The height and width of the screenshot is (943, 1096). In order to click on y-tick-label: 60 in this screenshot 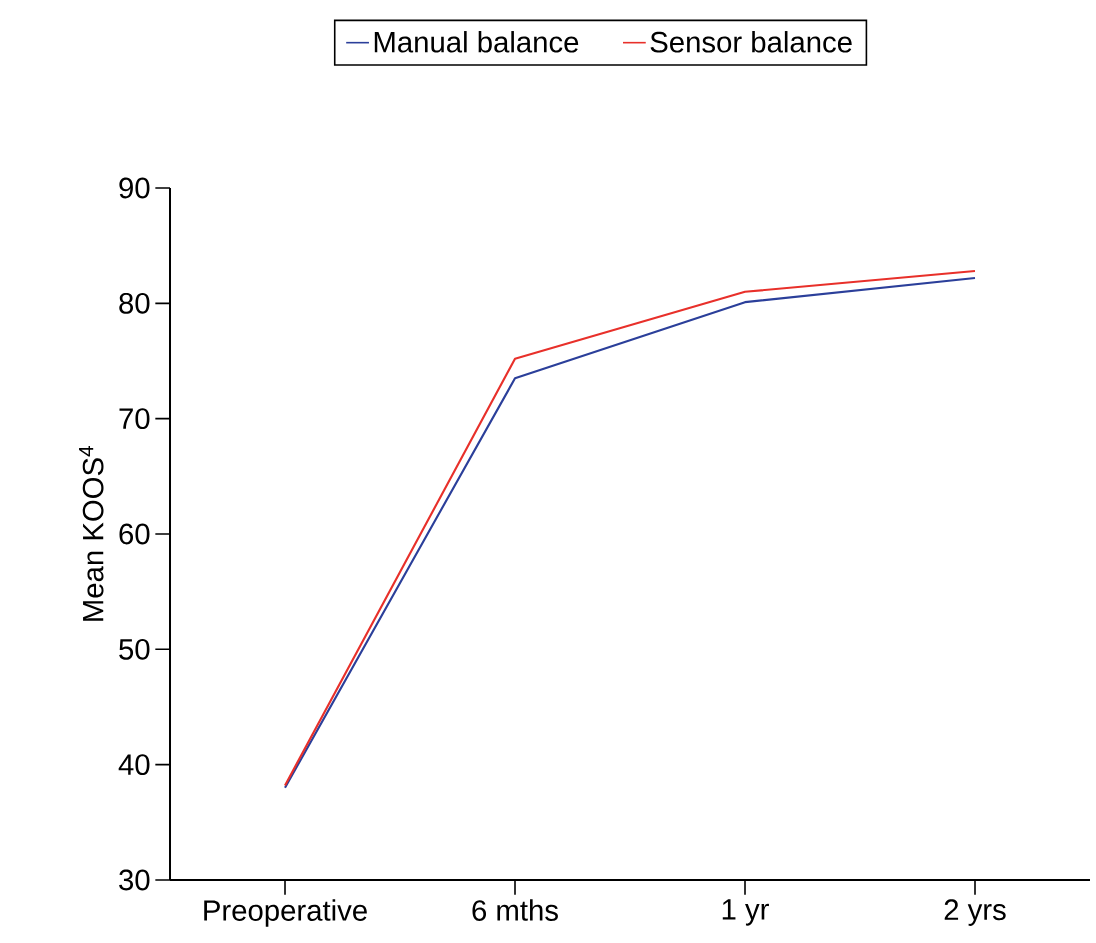, I will do `click(134, 534)`.